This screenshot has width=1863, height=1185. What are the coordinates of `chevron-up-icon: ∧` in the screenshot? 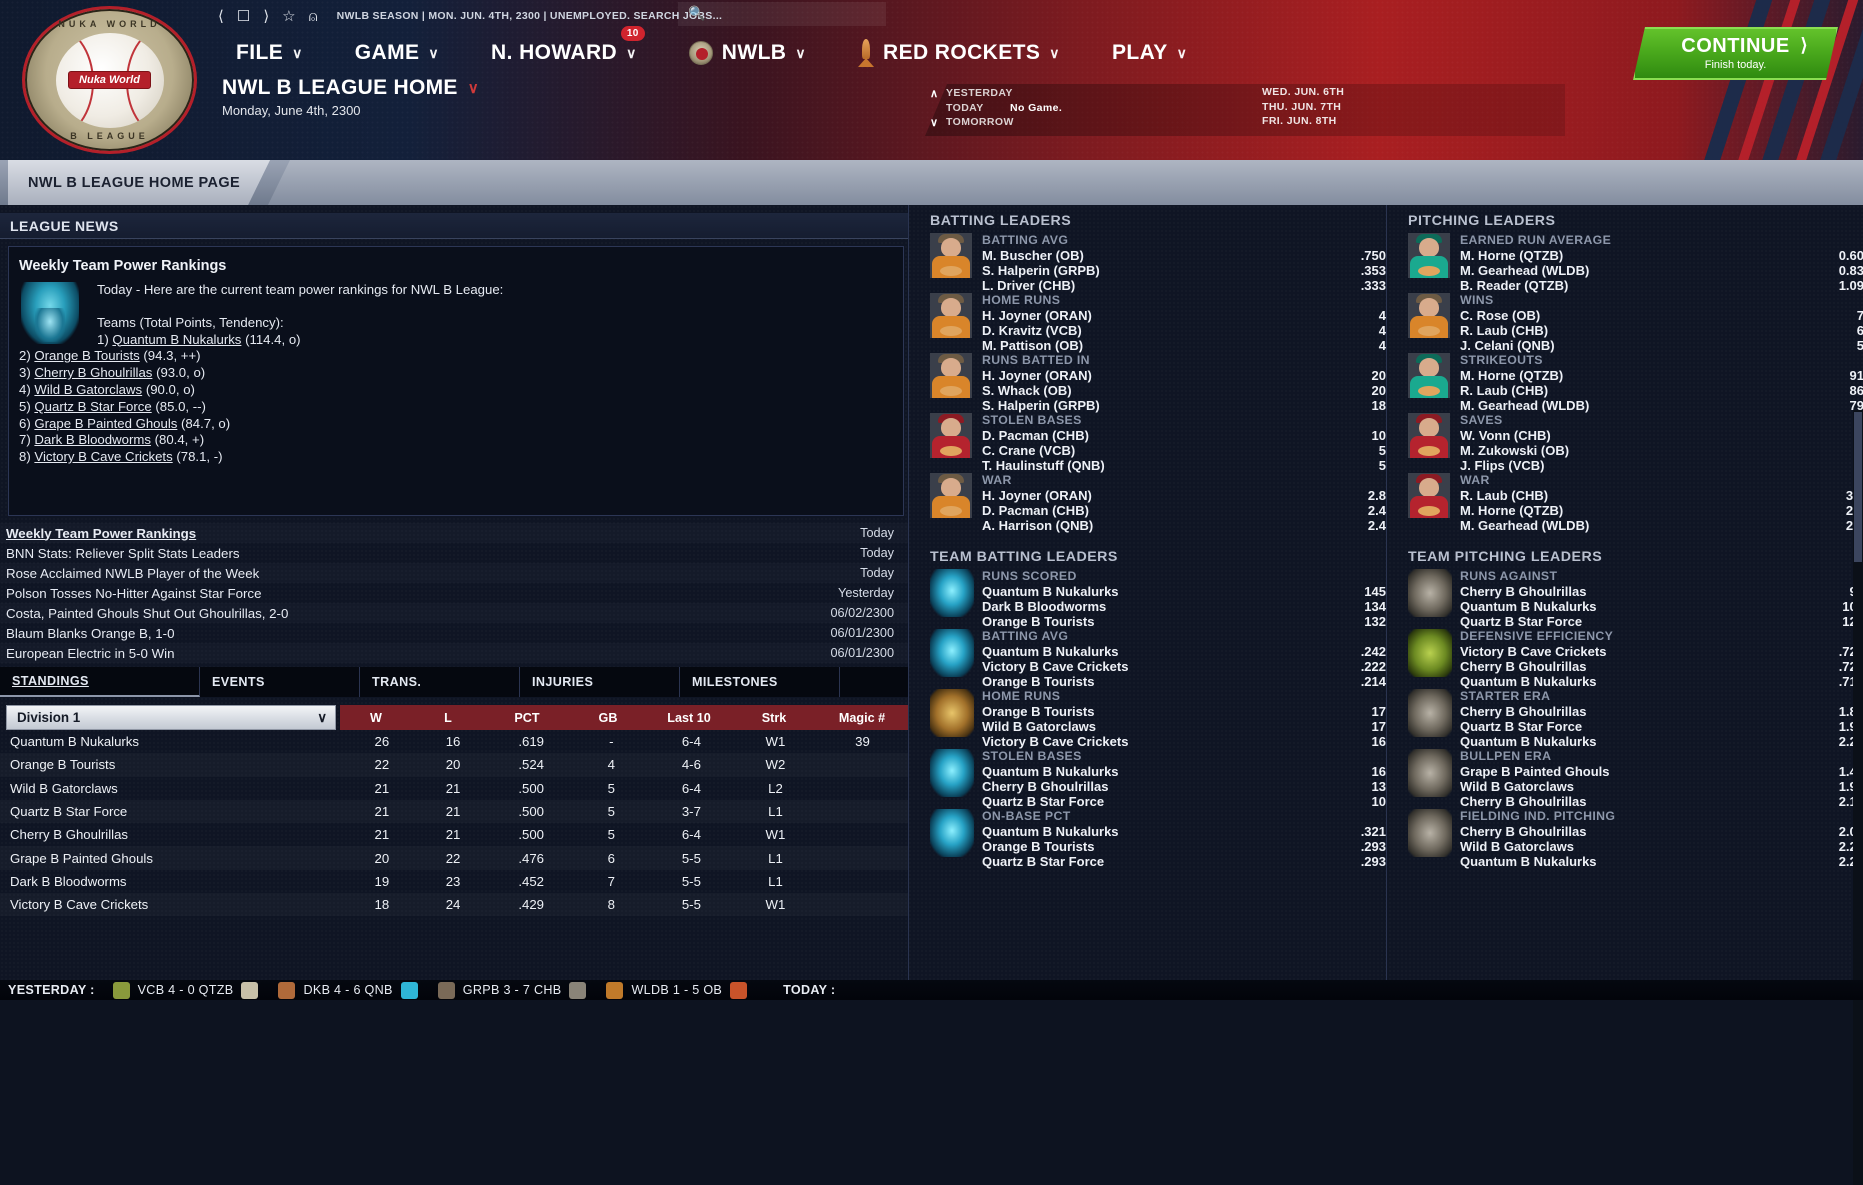 It's located at (934, 93).